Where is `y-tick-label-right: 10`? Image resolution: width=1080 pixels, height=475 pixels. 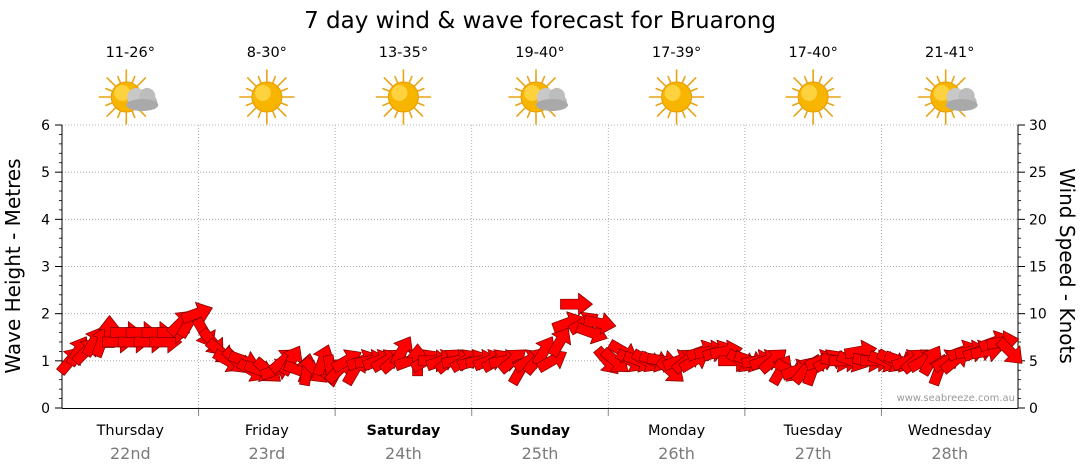
y-tick-label-right: 10 is located at coordinates (1038, 315).